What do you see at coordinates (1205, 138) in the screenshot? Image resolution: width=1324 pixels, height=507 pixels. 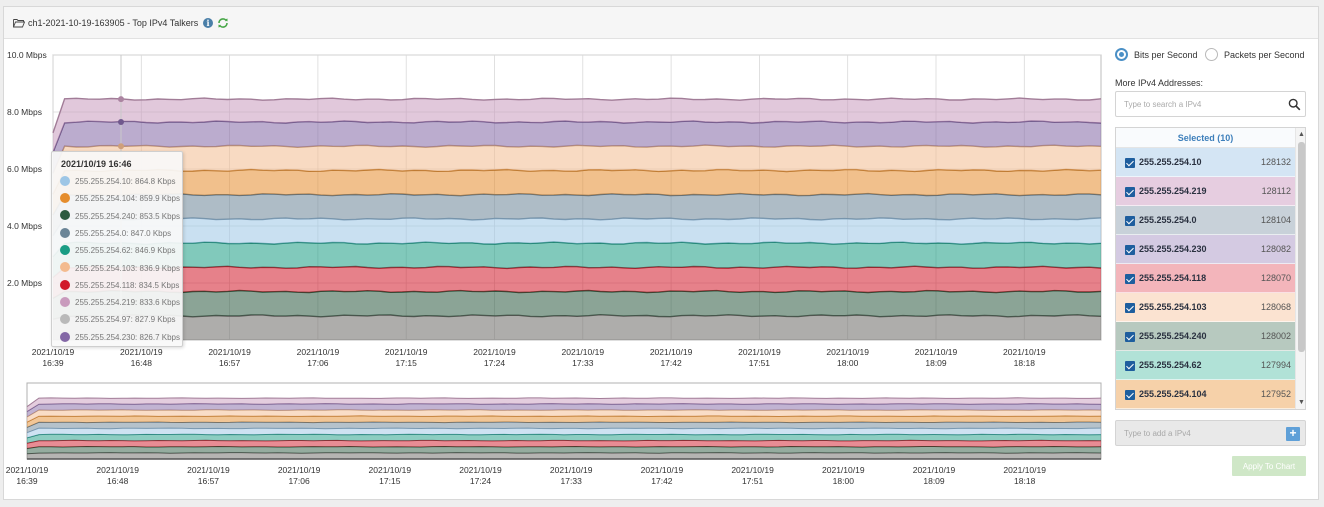 I see `selected-count-header: Selected (10)` at bounding box center [1205, 138].